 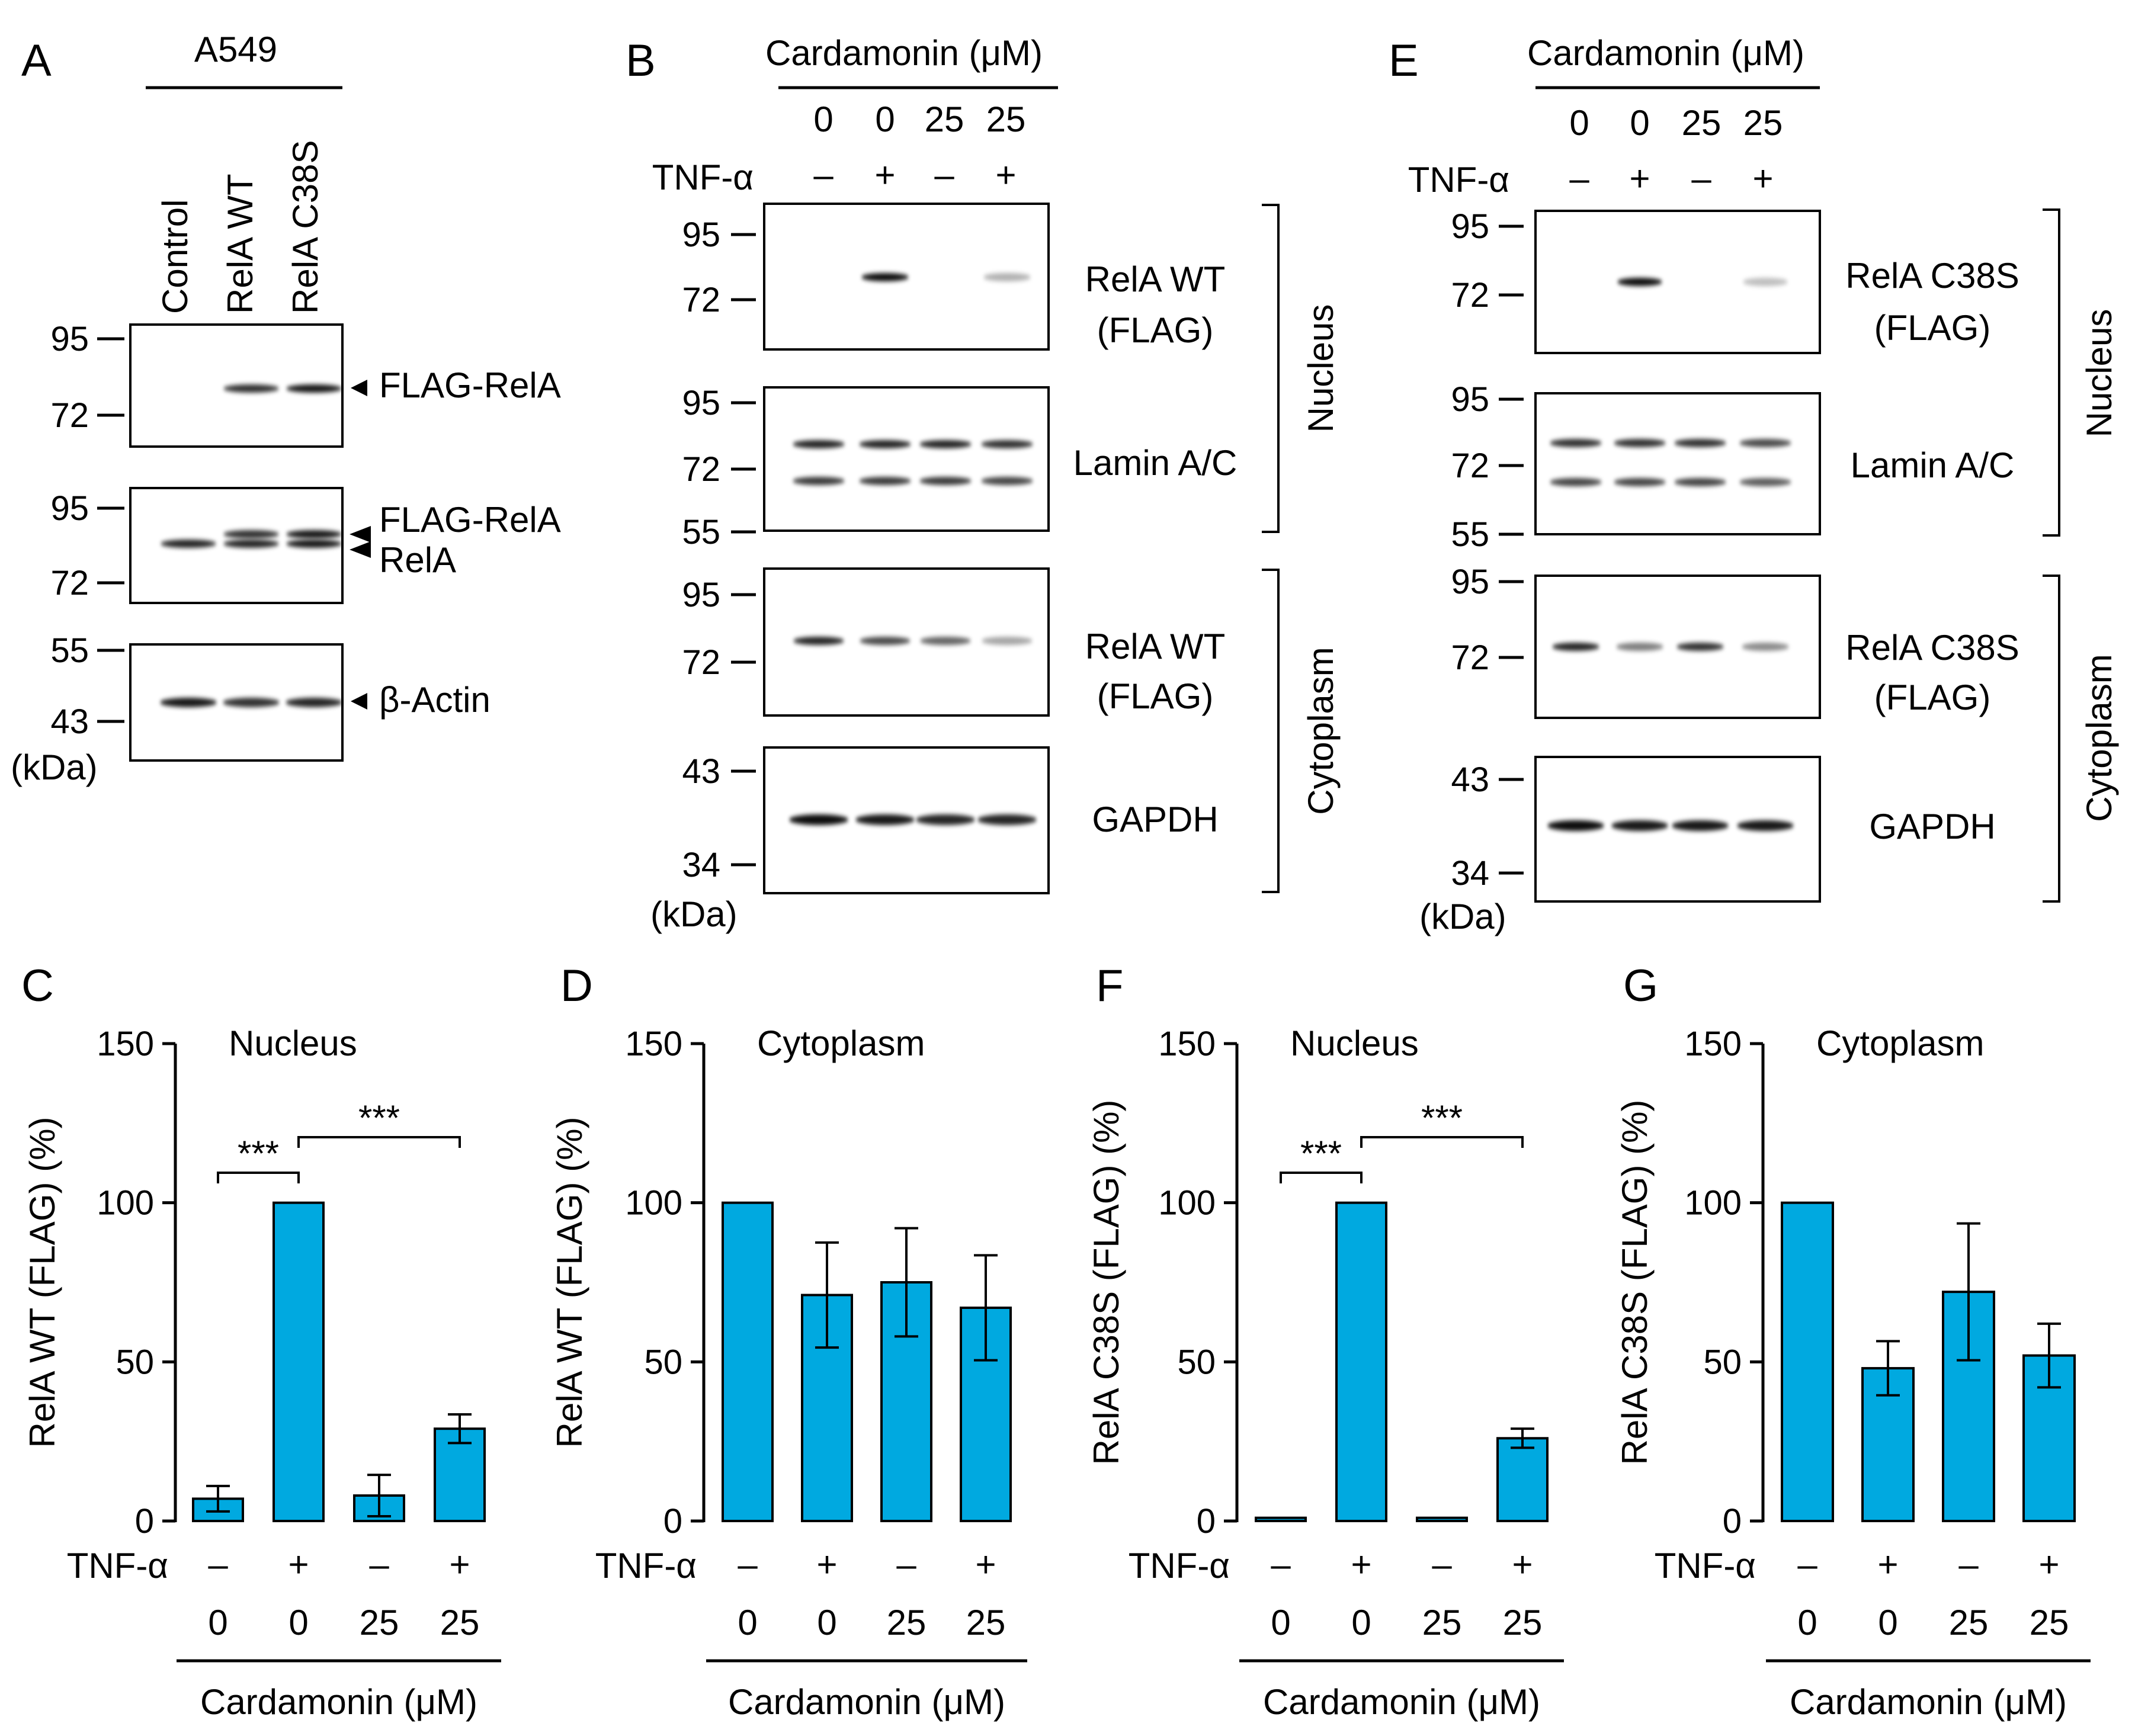 What do you see at coordinates (1677, 463) in the screenshot?
I see `blot-e2-frame` at bounding box center [1677, 463].